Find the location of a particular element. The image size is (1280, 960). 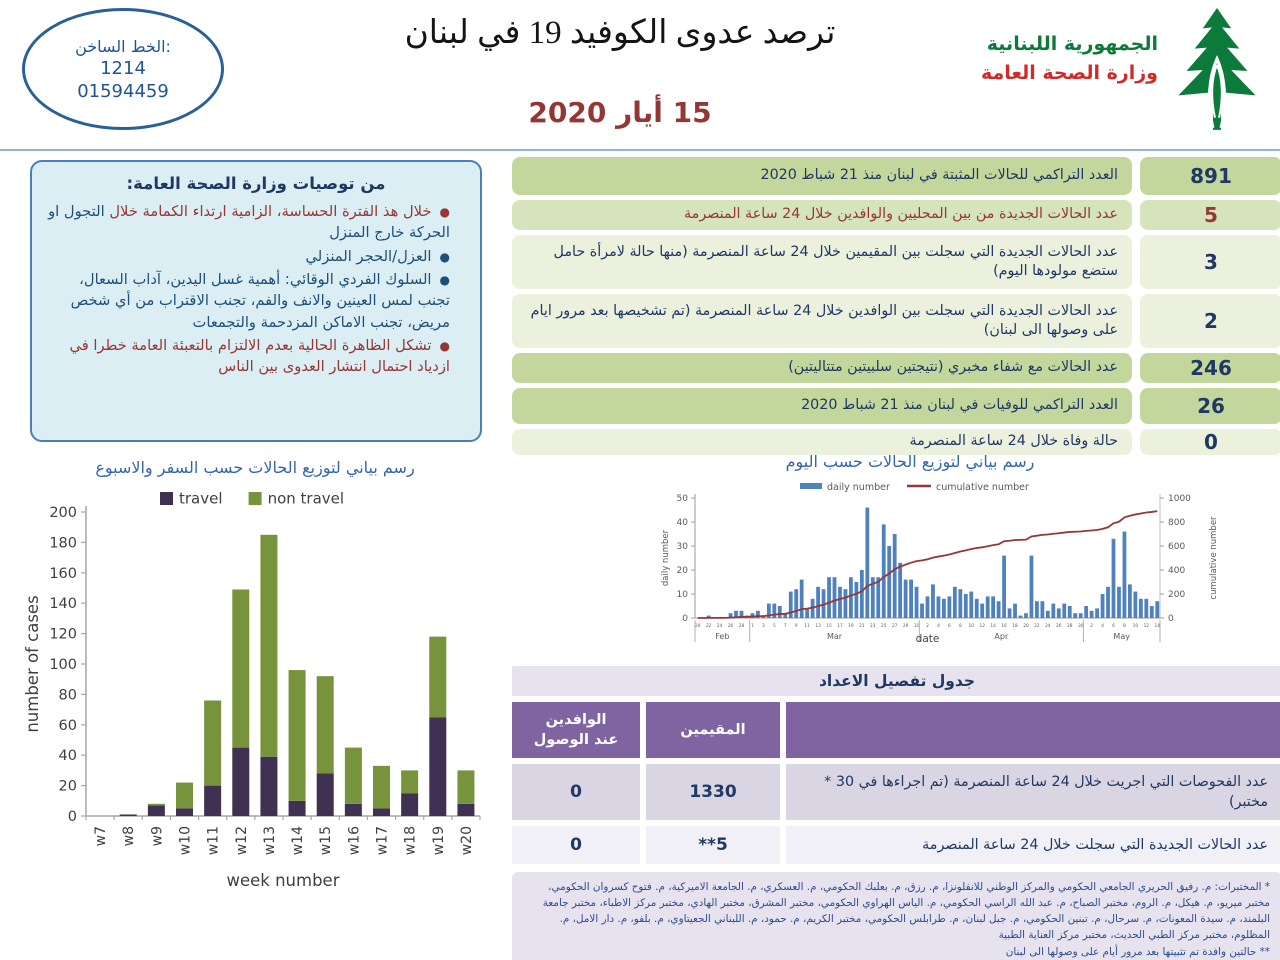

svg-text: 22 is located at coordinates (709, 626).